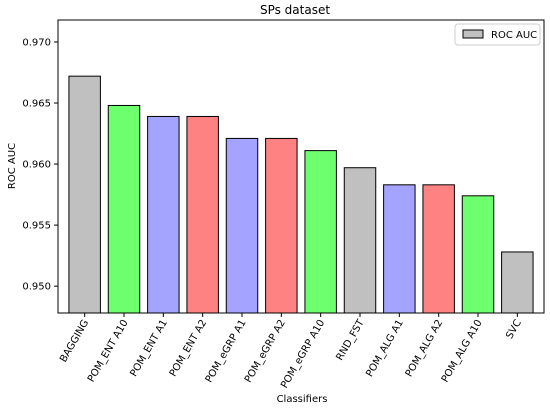  What do you see at coordinates (108, 351) in the screenshot?
I see `x-tick-label: POM_ENT A10` at bounding box center [108, 351].